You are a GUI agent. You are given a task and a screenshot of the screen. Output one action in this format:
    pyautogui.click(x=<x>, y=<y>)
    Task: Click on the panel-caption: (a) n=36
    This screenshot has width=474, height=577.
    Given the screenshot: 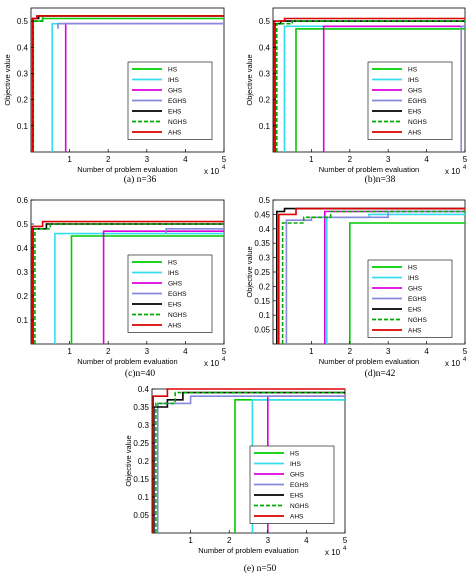 What is the action you would take?
    pyautogui.click(x=140, y=179)
    